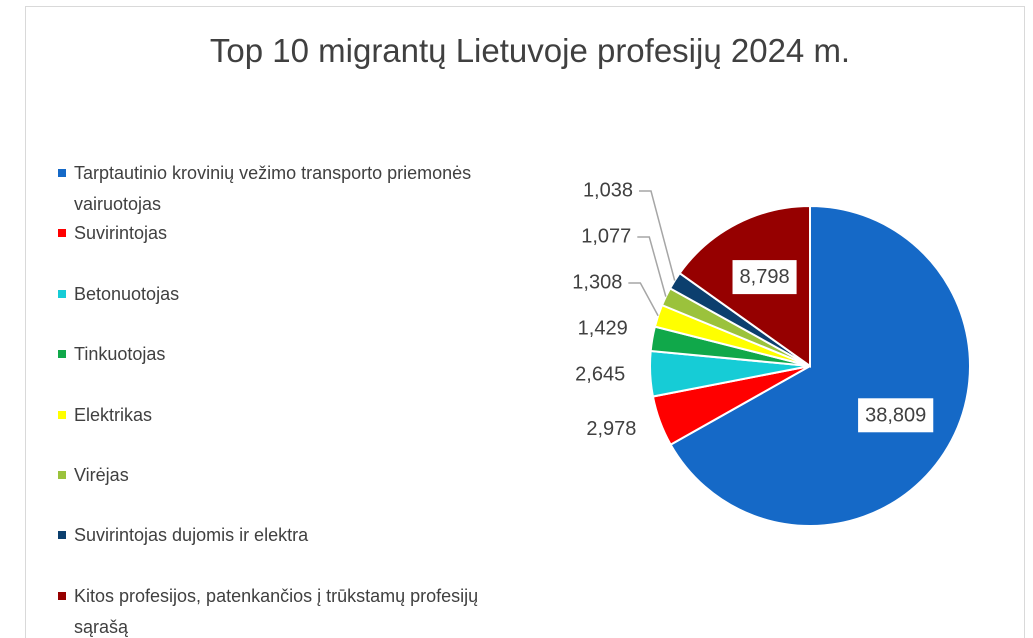 This screenshot has width=1033, height=638. What do you see at coordinates (278, 354) in the screenshot?
I see `legend-item: Tinkuotojas` at bounding box center [278, 354].